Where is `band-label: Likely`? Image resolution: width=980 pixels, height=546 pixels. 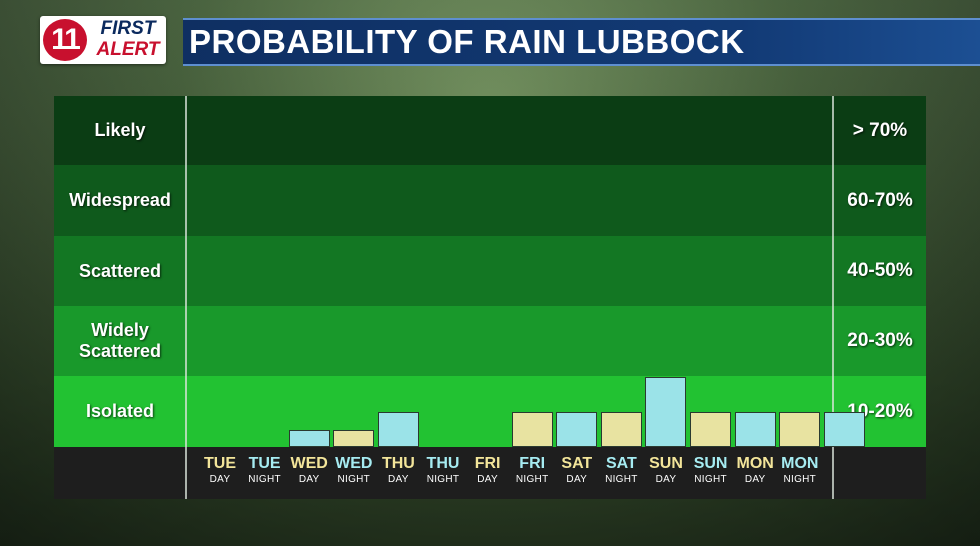 band-label: Likely is located at coordinates (120, 130).